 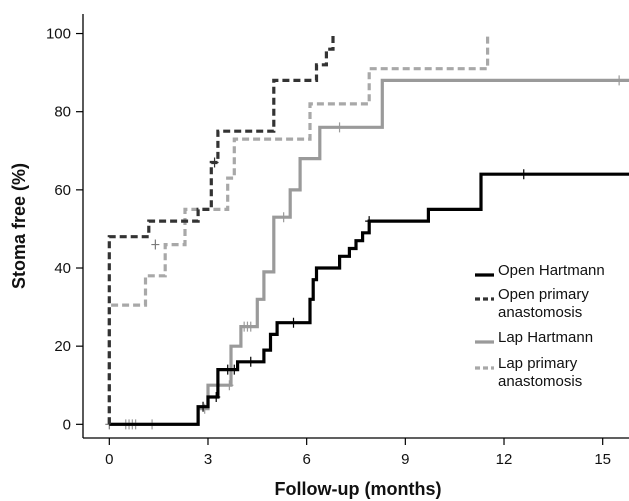 I want to click on censor-mark-open-primary-anastomosis, so click(x=214, y=162).